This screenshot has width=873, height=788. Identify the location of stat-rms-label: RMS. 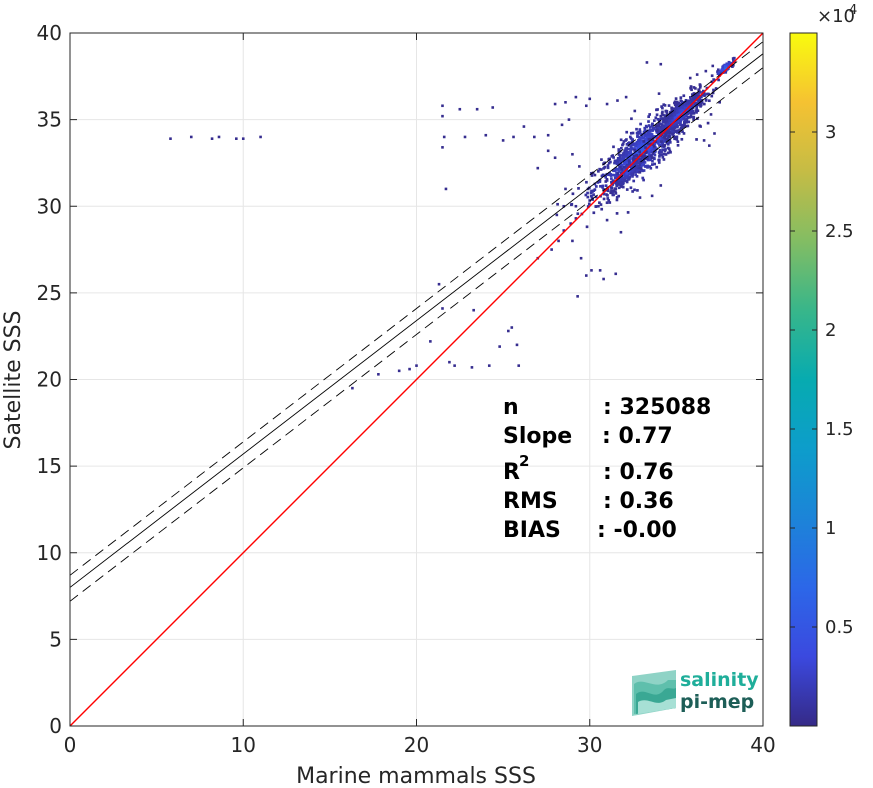
(530, 501).